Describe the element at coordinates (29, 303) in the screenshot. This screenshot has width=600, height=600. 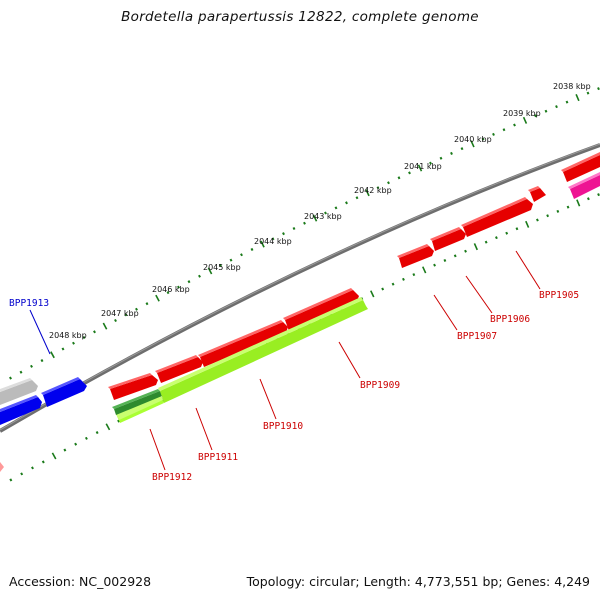
I see `gene-label-bpp1913: BPP1913` at that location.